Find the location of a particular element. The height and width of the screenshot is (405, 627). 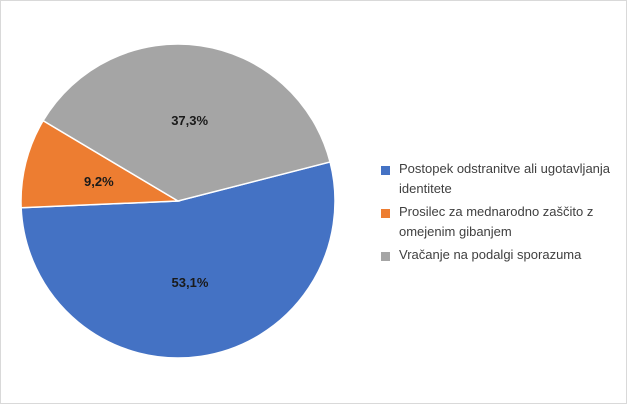

data-label-prosilec: 9,2% is located at coordinates (99, 181).